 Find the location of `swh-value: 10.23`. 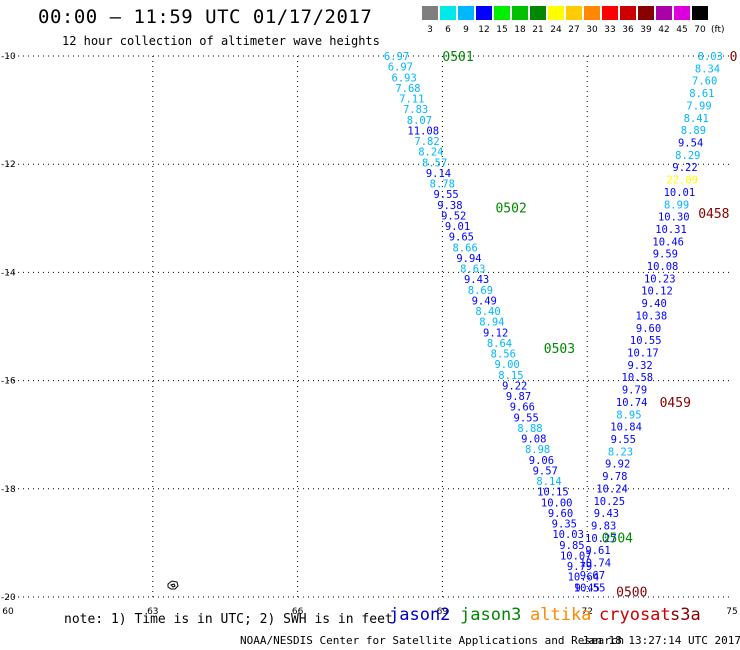

swh-value: 10.23 is located at coordinates (660, 279).